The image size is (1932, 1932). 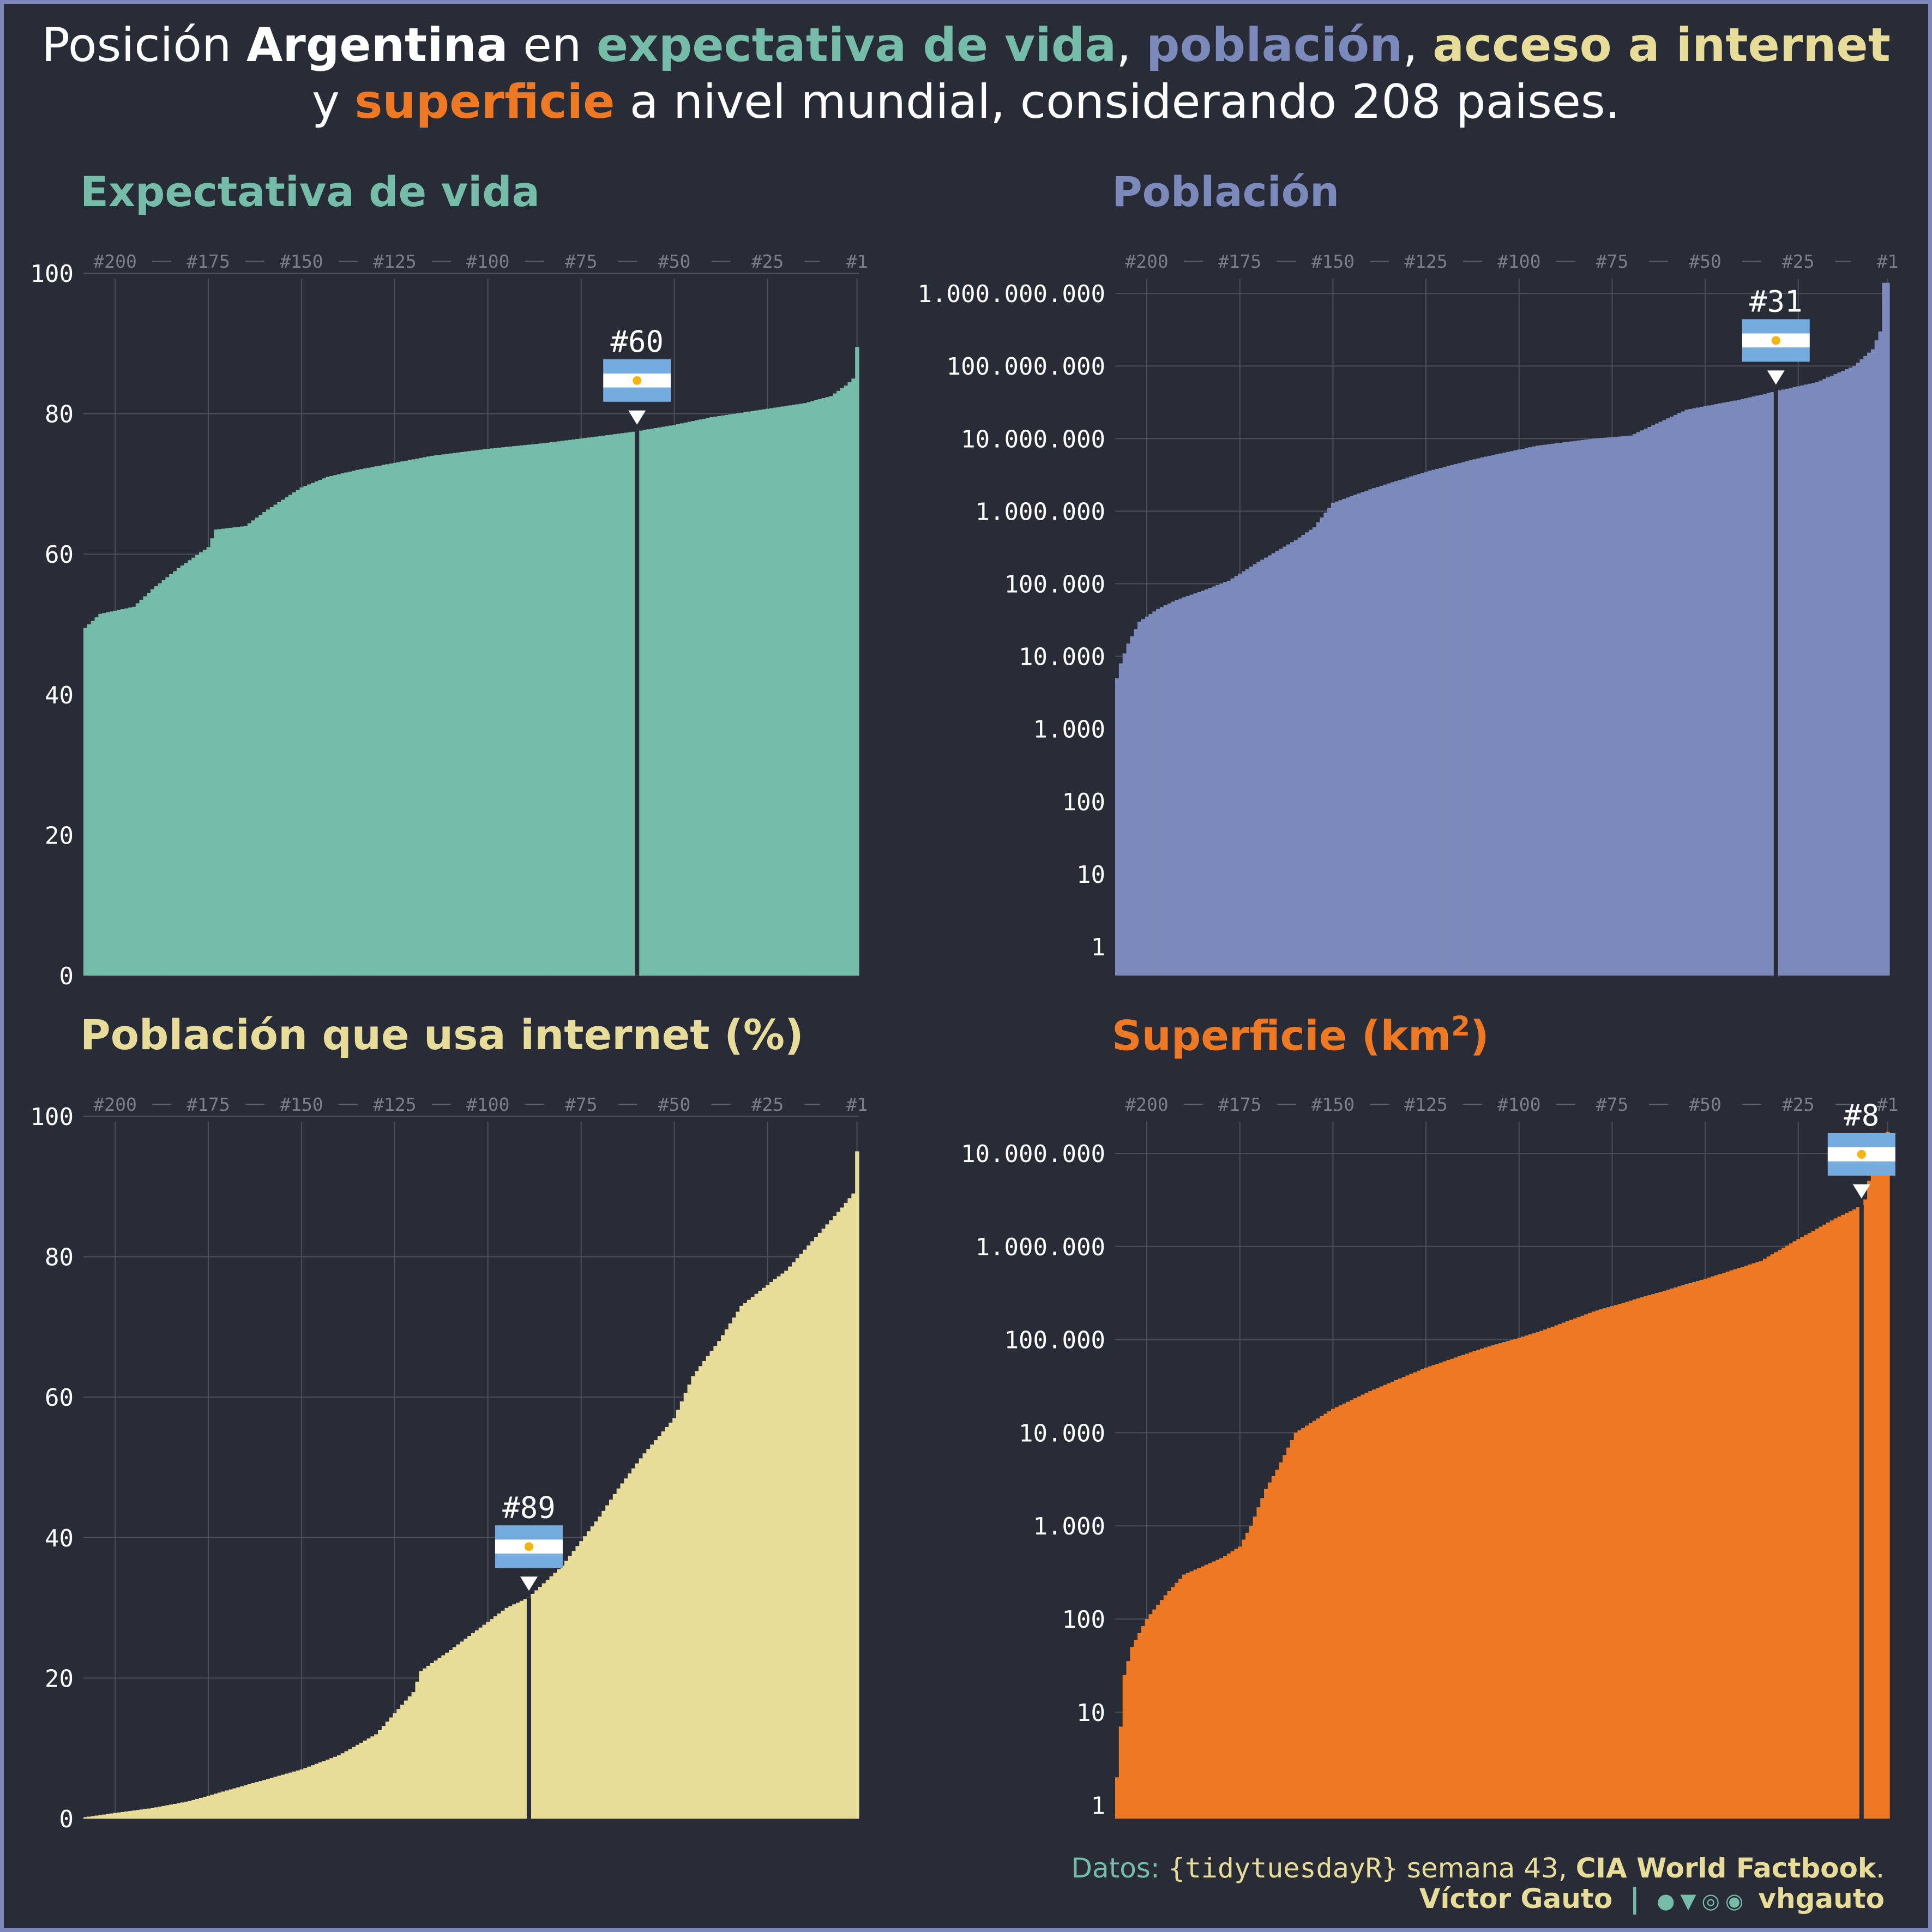 What do you see at coordinates (1861, 1168) in the screenshot?
I see `flag-stripe-bottom` at bounding box center [1861, 1168].